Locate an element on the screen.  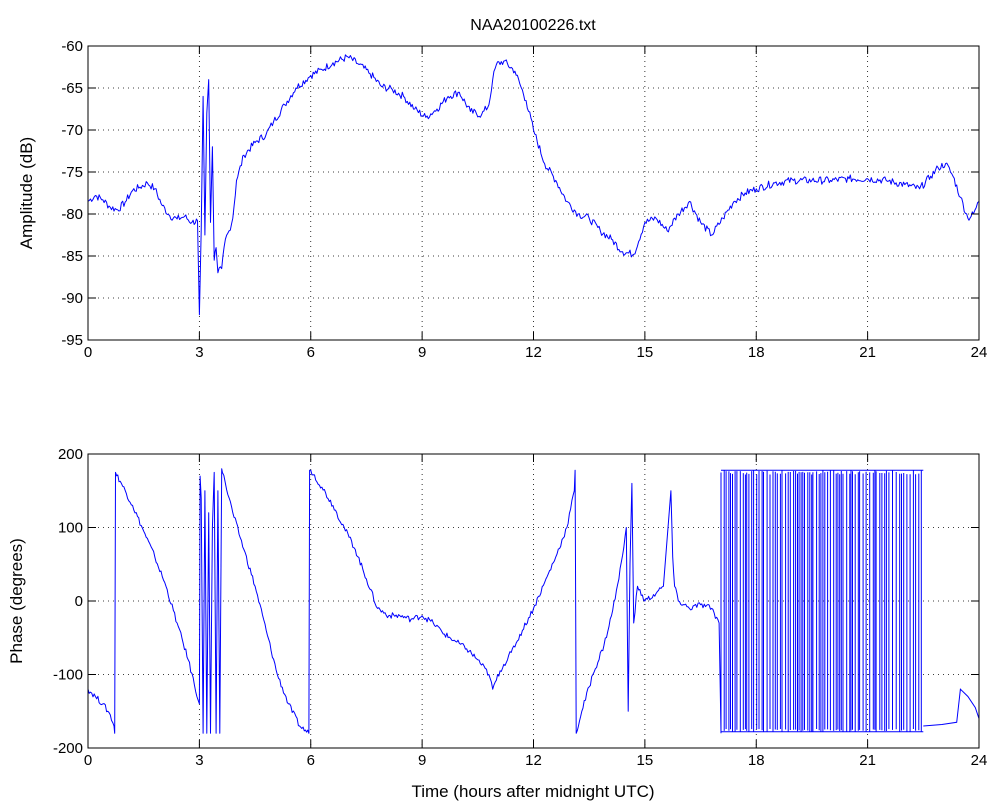
amplitude-x-tick-label: 18 is located at coordinates (756, 352).